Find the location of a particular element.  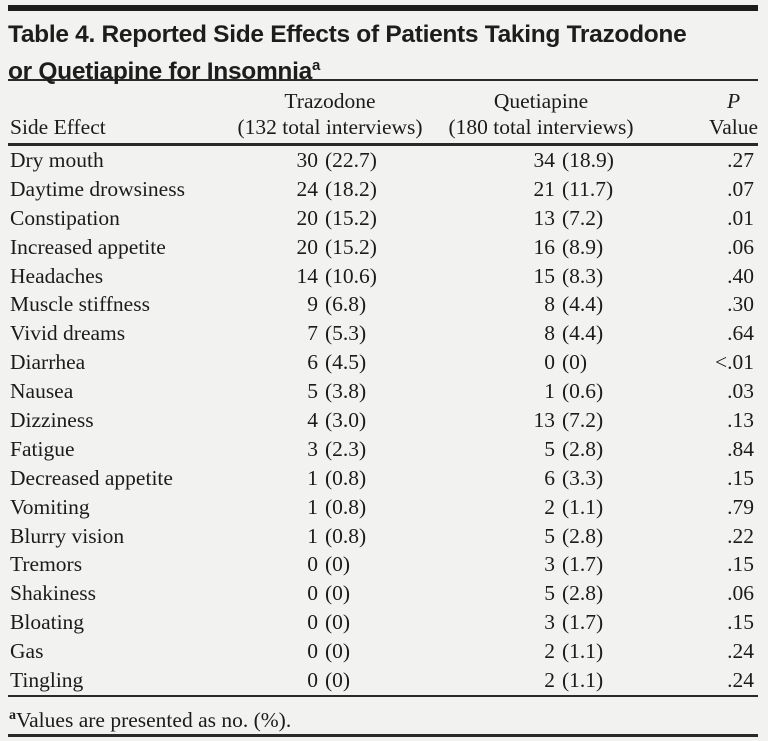

table-row: Diarrhea 6 (4.5) 0 (0) <.01 is located at coordinates (383, 362).